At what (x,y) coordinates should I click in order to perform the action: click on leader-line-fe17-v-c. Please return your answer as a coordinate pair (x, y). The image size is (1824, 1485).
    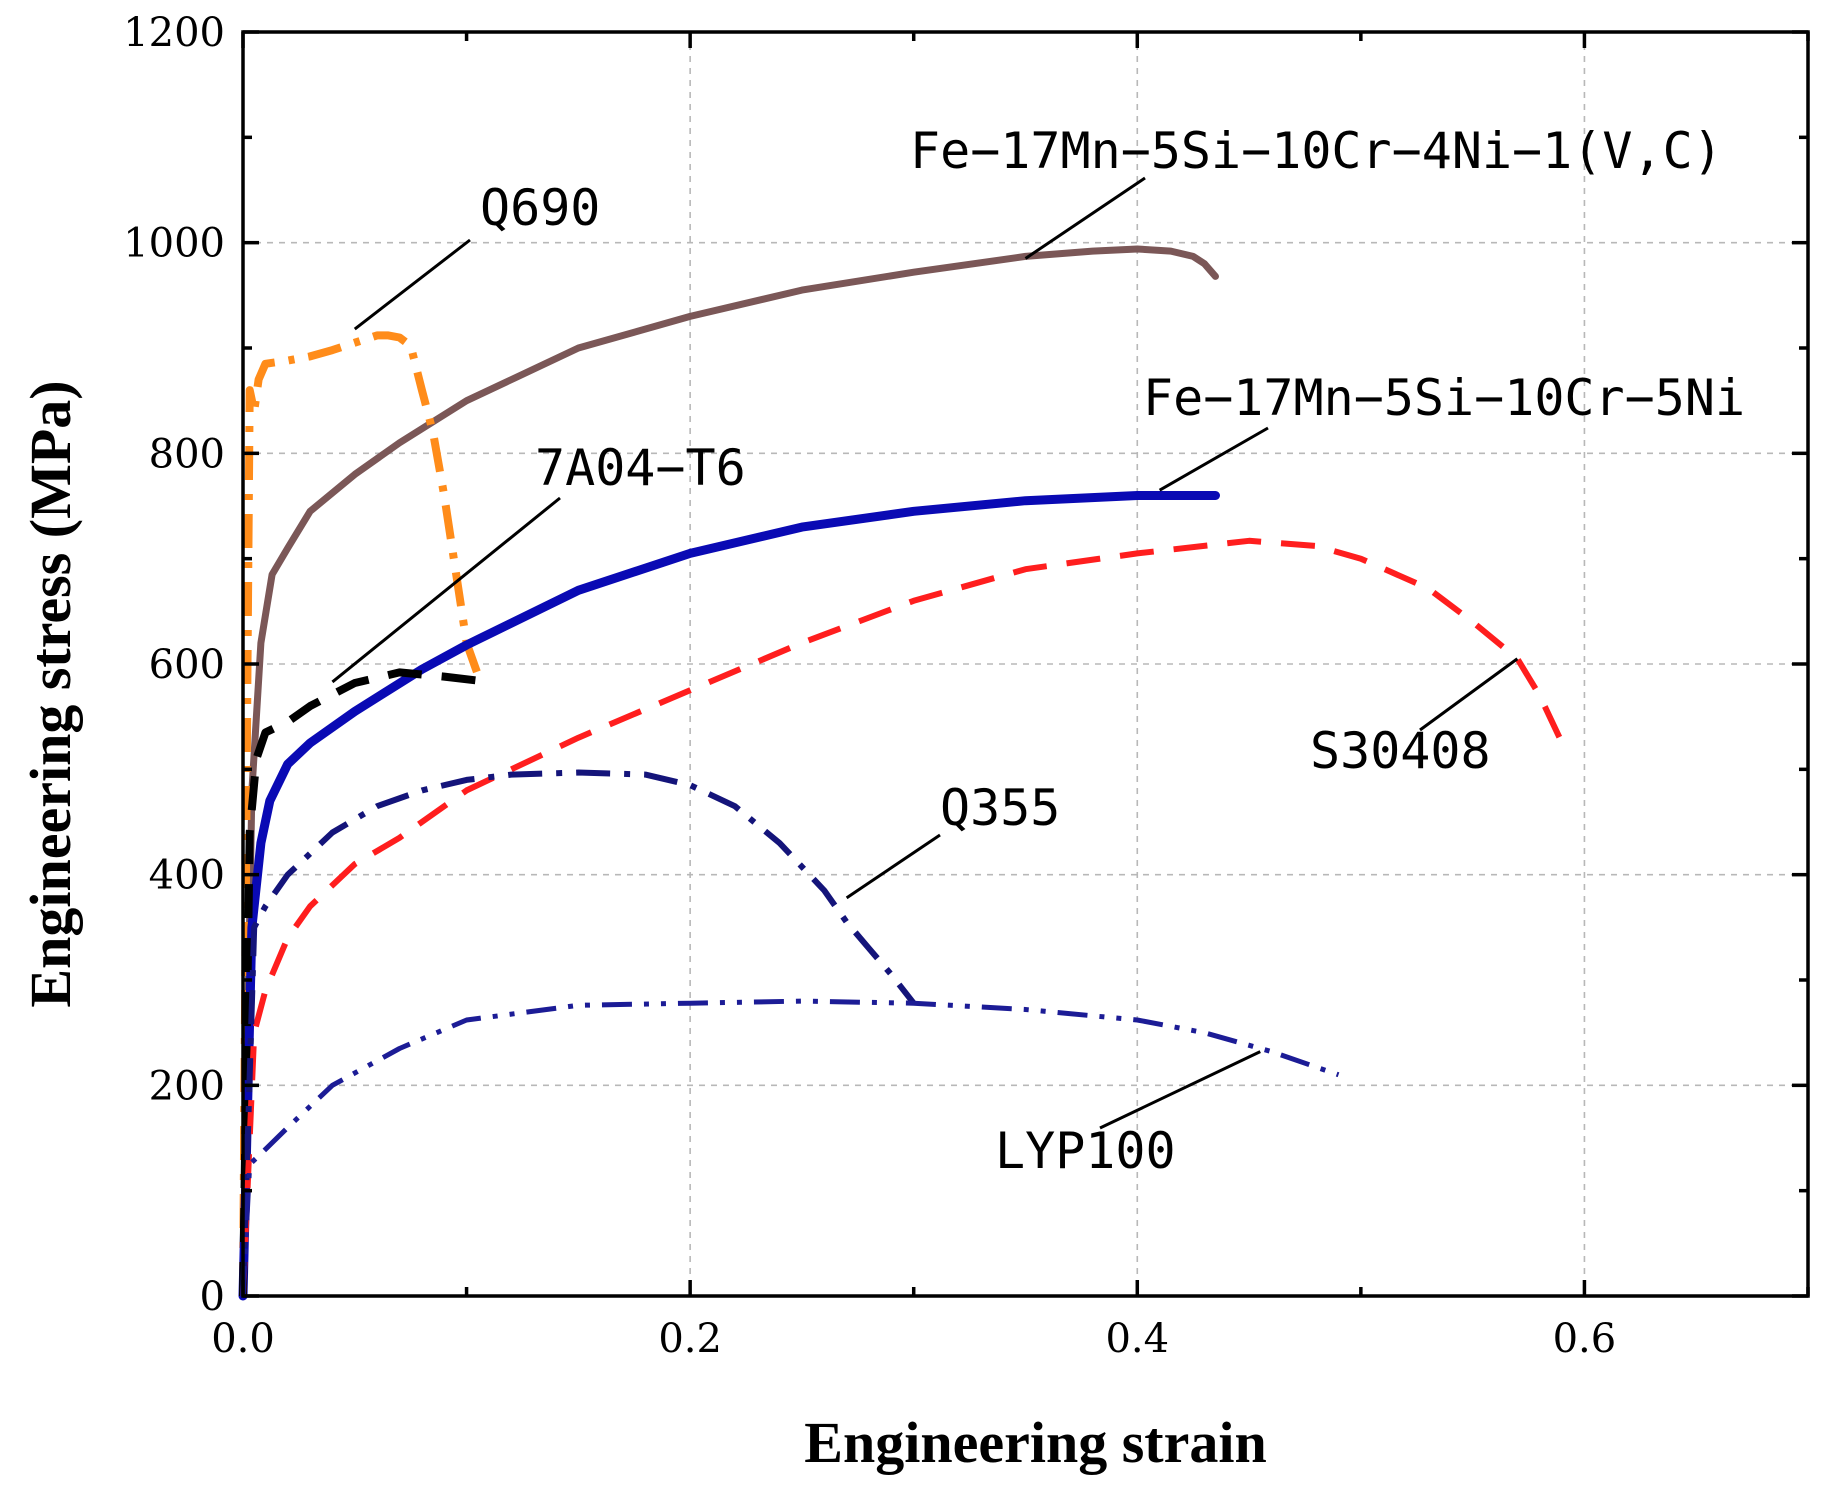
    Looking at the image, I should click on (1085, 218).